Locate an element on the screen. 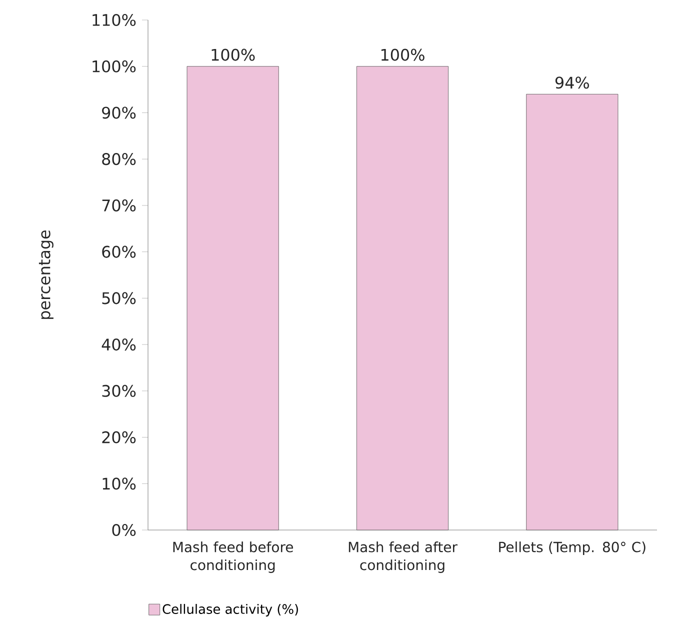  x-tick-label: Pellets (Temp. 80° C) is located at coordinates (572, 549).